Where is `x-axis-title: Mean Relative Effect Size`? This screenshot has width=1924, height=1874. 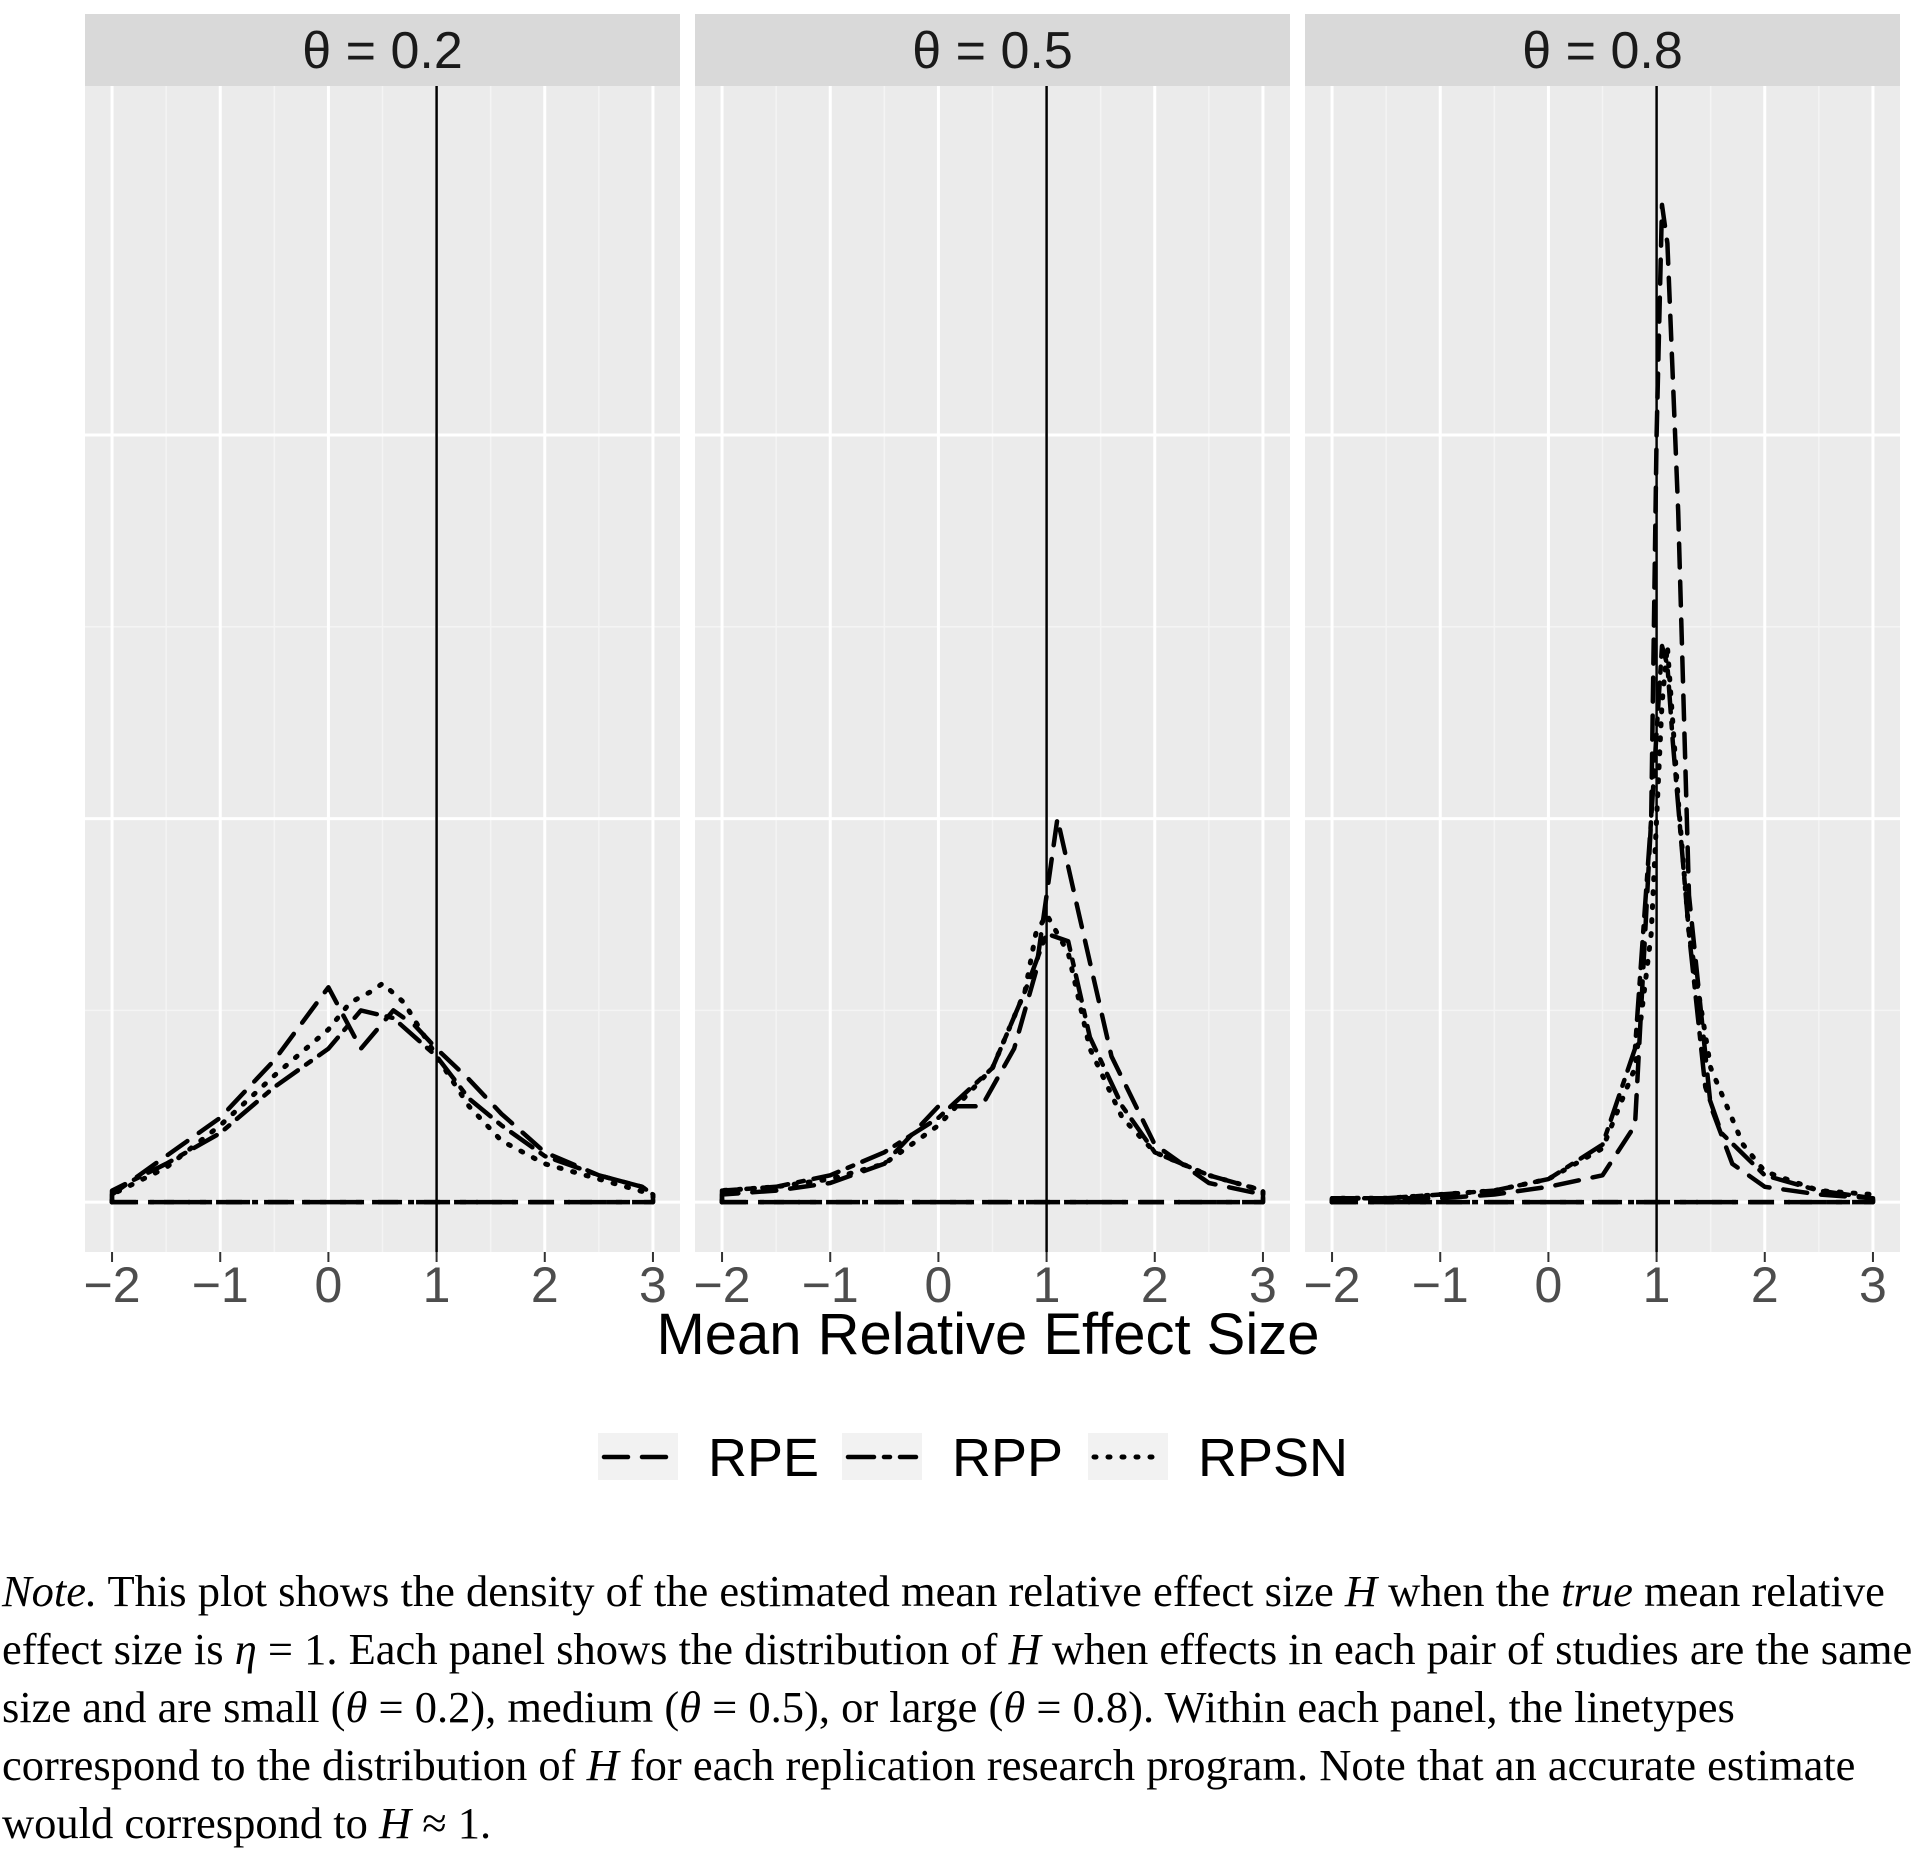
x-axis-title: Mean Relative Effect Size is located at coordinates (987, 1334).